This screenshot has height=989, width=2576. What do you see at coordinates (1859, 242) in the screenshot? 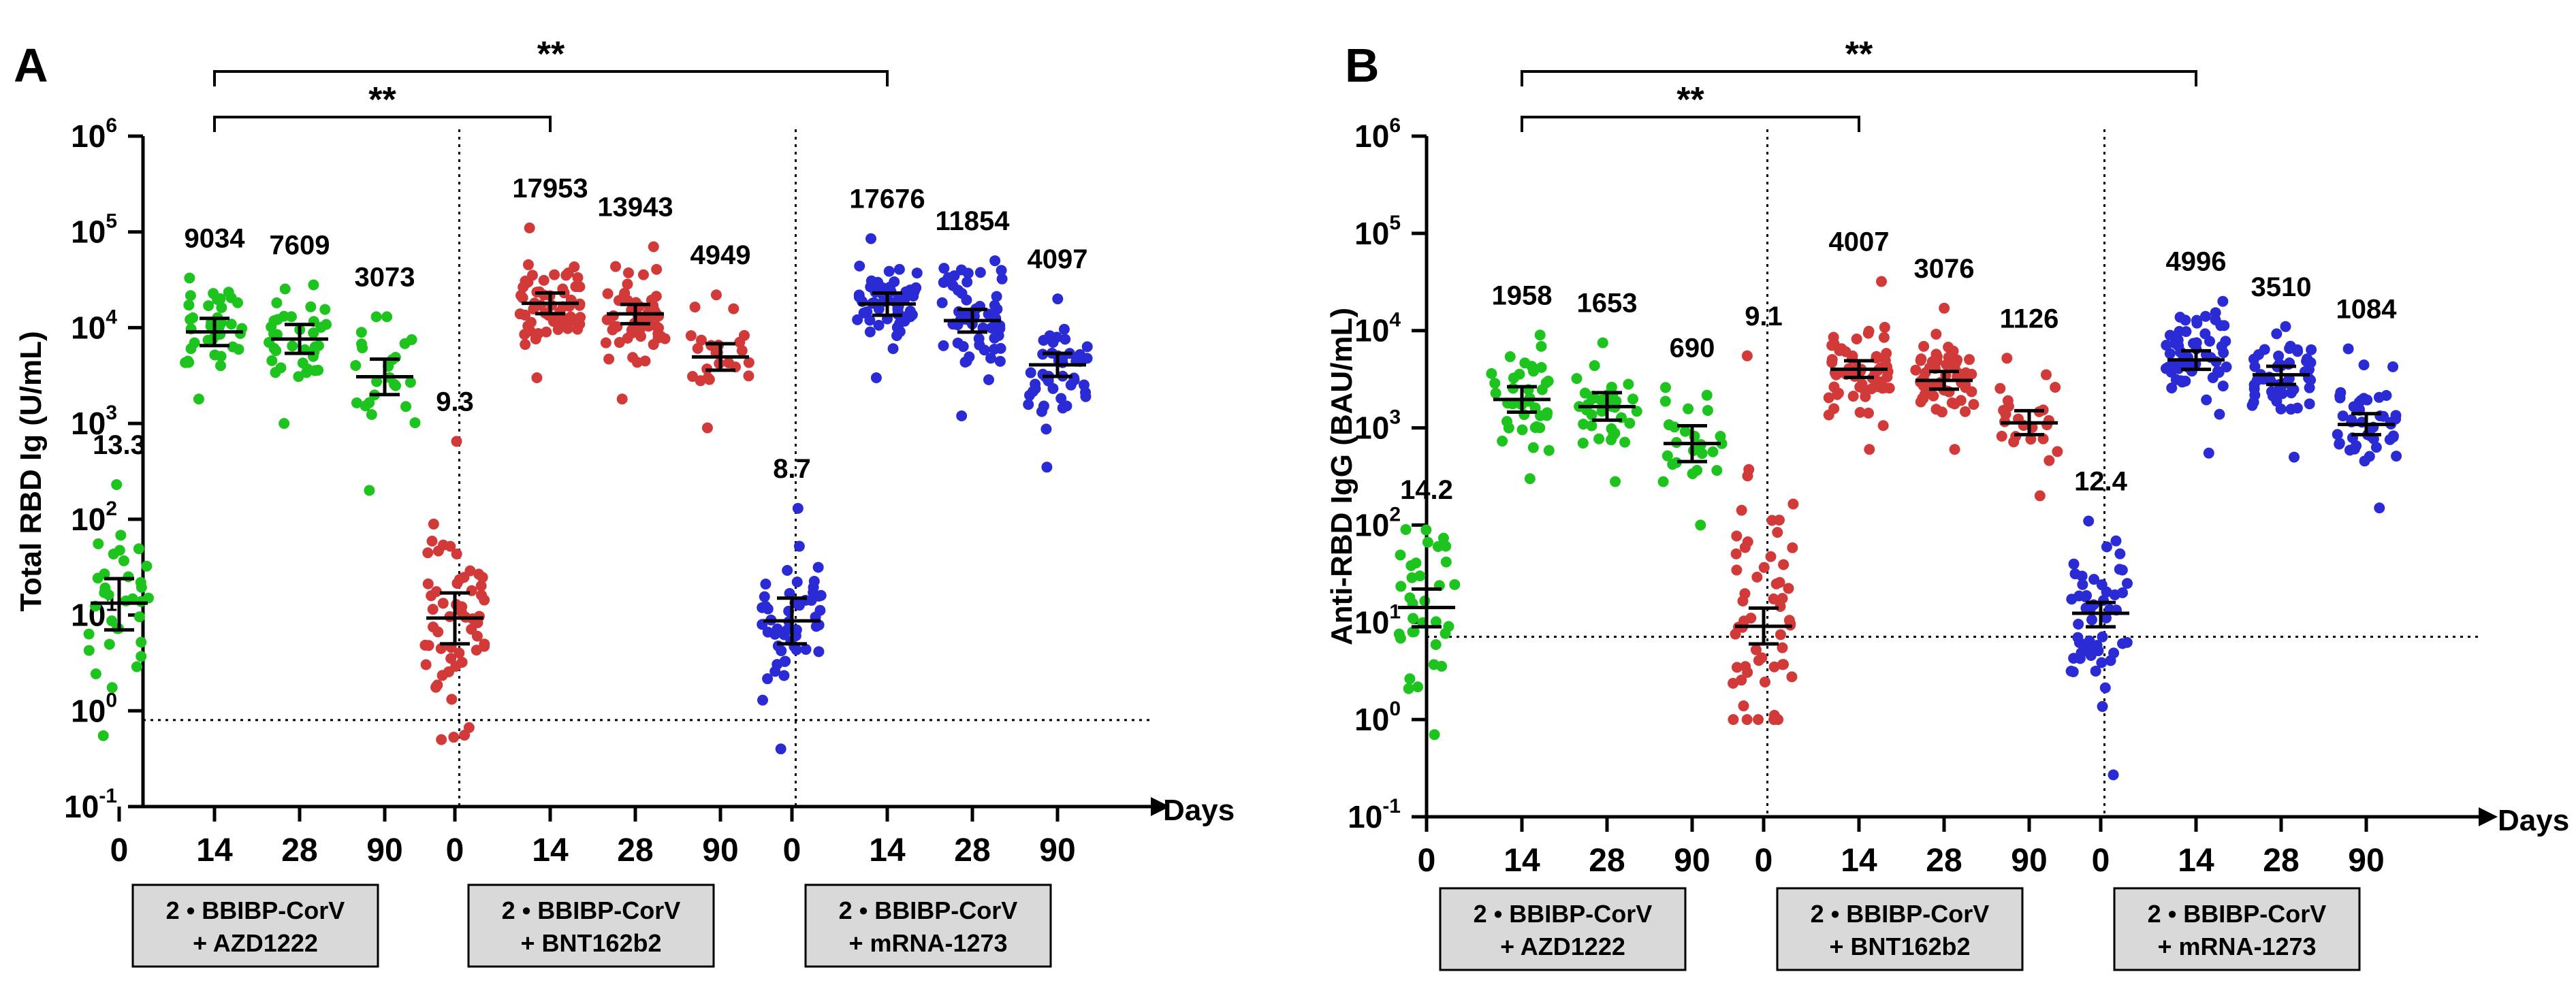
I see `gmt-label: 4007` at bounding box center [1859, 242].